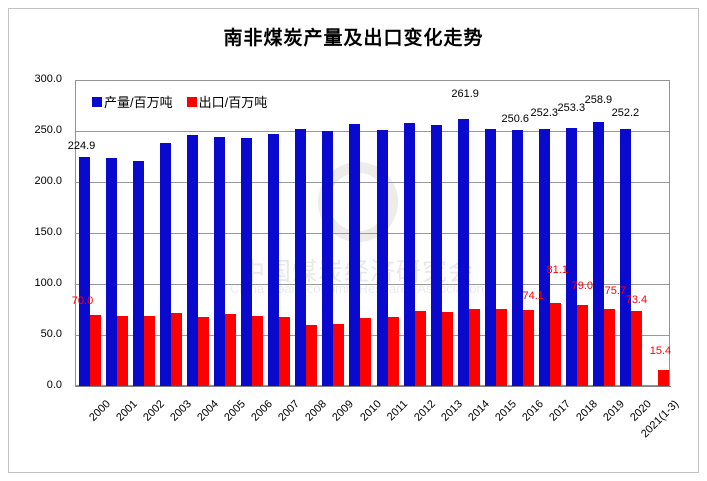  What do you see at coordinates (233, 102) in the screenshot?
I see `legend-label-export: 出口/百万吨` at bounding box center [233, 102].